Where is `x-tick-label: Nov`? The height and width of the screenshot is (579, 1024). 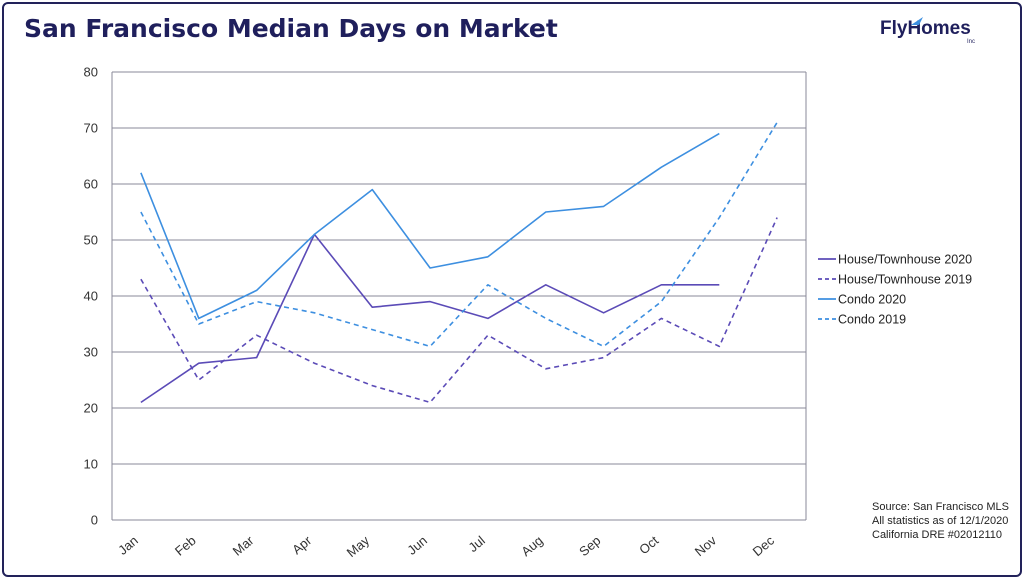
x-tick-label: Nov is located at coordinates (706, 545).